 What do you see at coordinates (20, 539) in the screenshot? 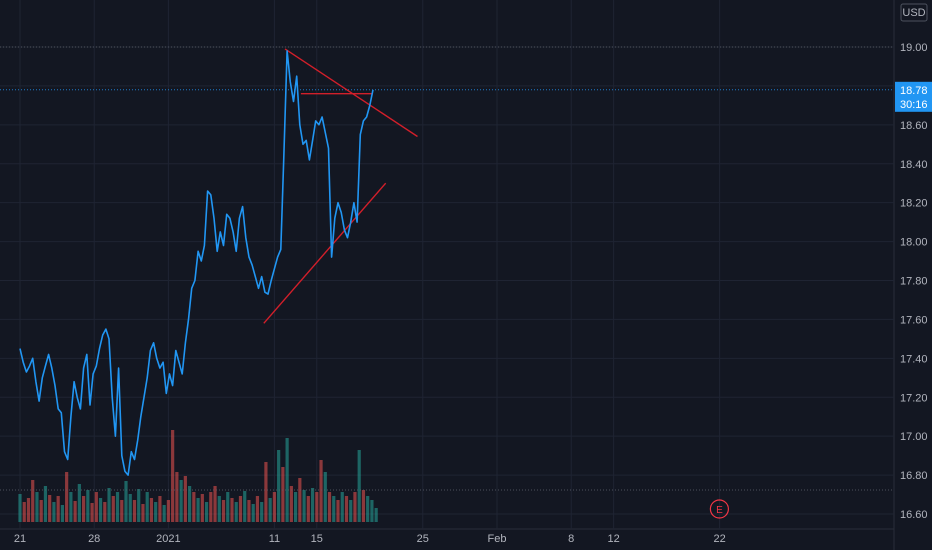
I see `x-tick-label: 21` at bounding box center [20, 539].